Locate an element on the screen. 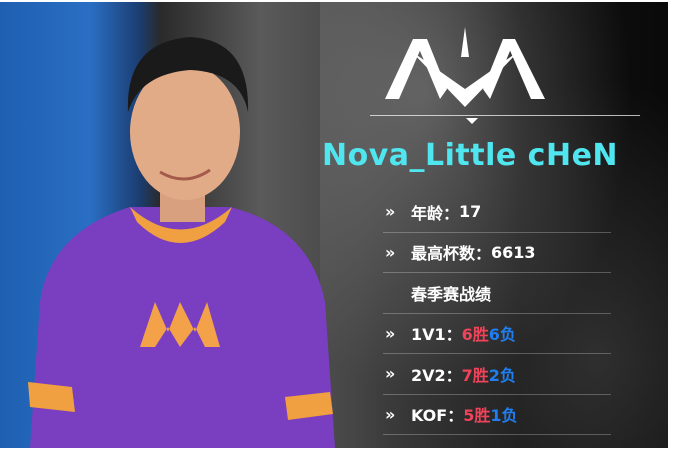 The height and width of the screenshot is (450, 674). triangle-marker-icon is located at coordinates (472, 121).